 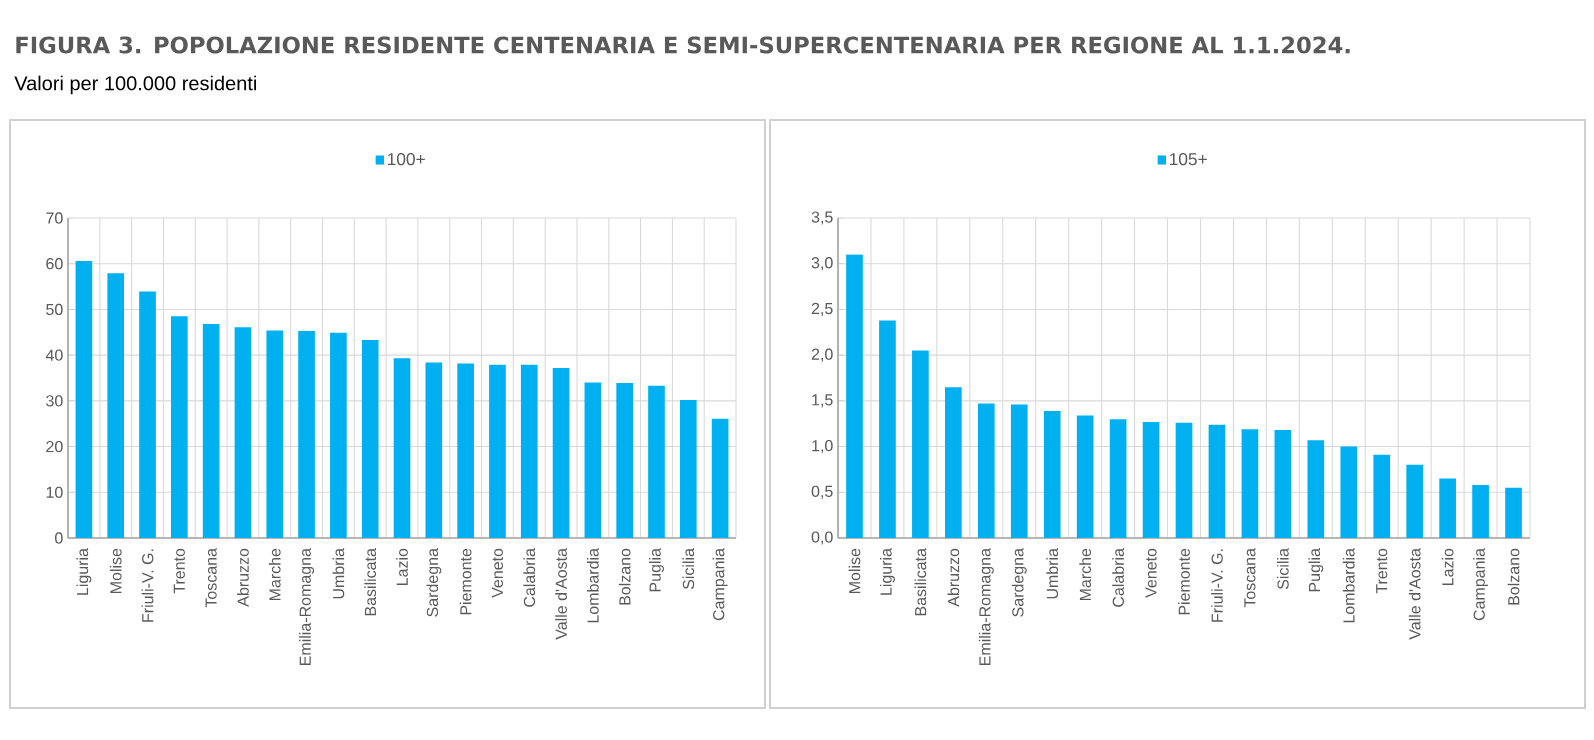 What do you see at coordinates (54, 492) in the screenshot?
I see `y-tick-label: 10` at bounding box center [54, 492].